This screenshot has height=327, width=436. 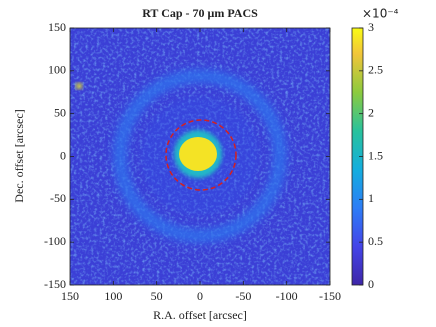 What do you see at coordinates (55, 284) in the screenshot?
I see `y-tick-label: -150` at bounding box center [55, 284].